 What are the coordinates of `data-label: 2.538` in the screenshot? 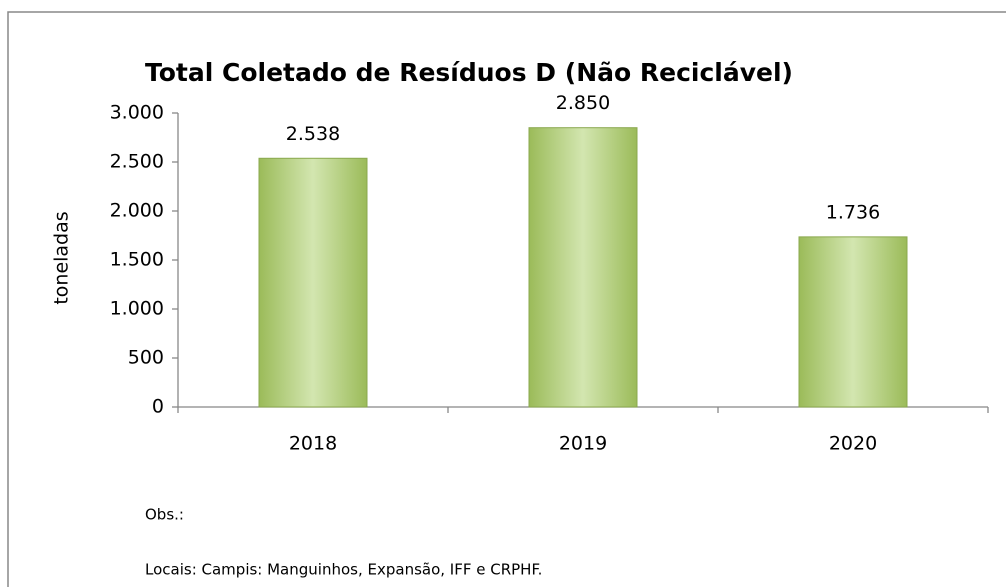 It's located at (313, 134).